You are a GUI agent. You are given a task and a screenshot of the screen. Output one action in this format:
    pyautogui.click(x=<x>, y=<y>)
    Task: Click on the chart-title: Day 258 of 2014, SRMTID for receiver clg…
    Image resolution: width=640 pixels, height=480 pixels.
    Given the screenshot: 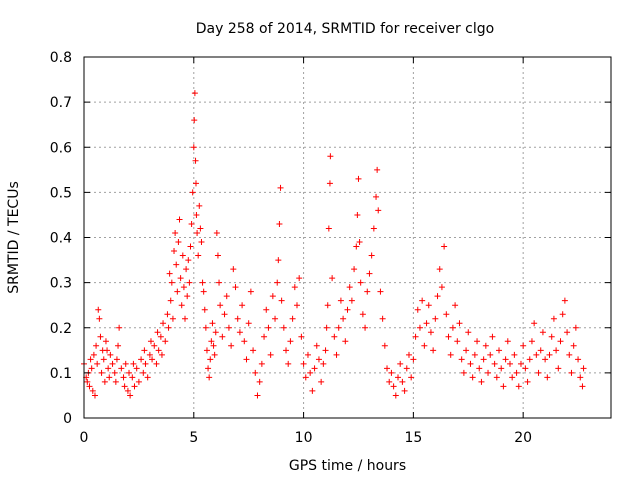 What is the action you would take?
    pyautogui.click(x=345, y=29)
    